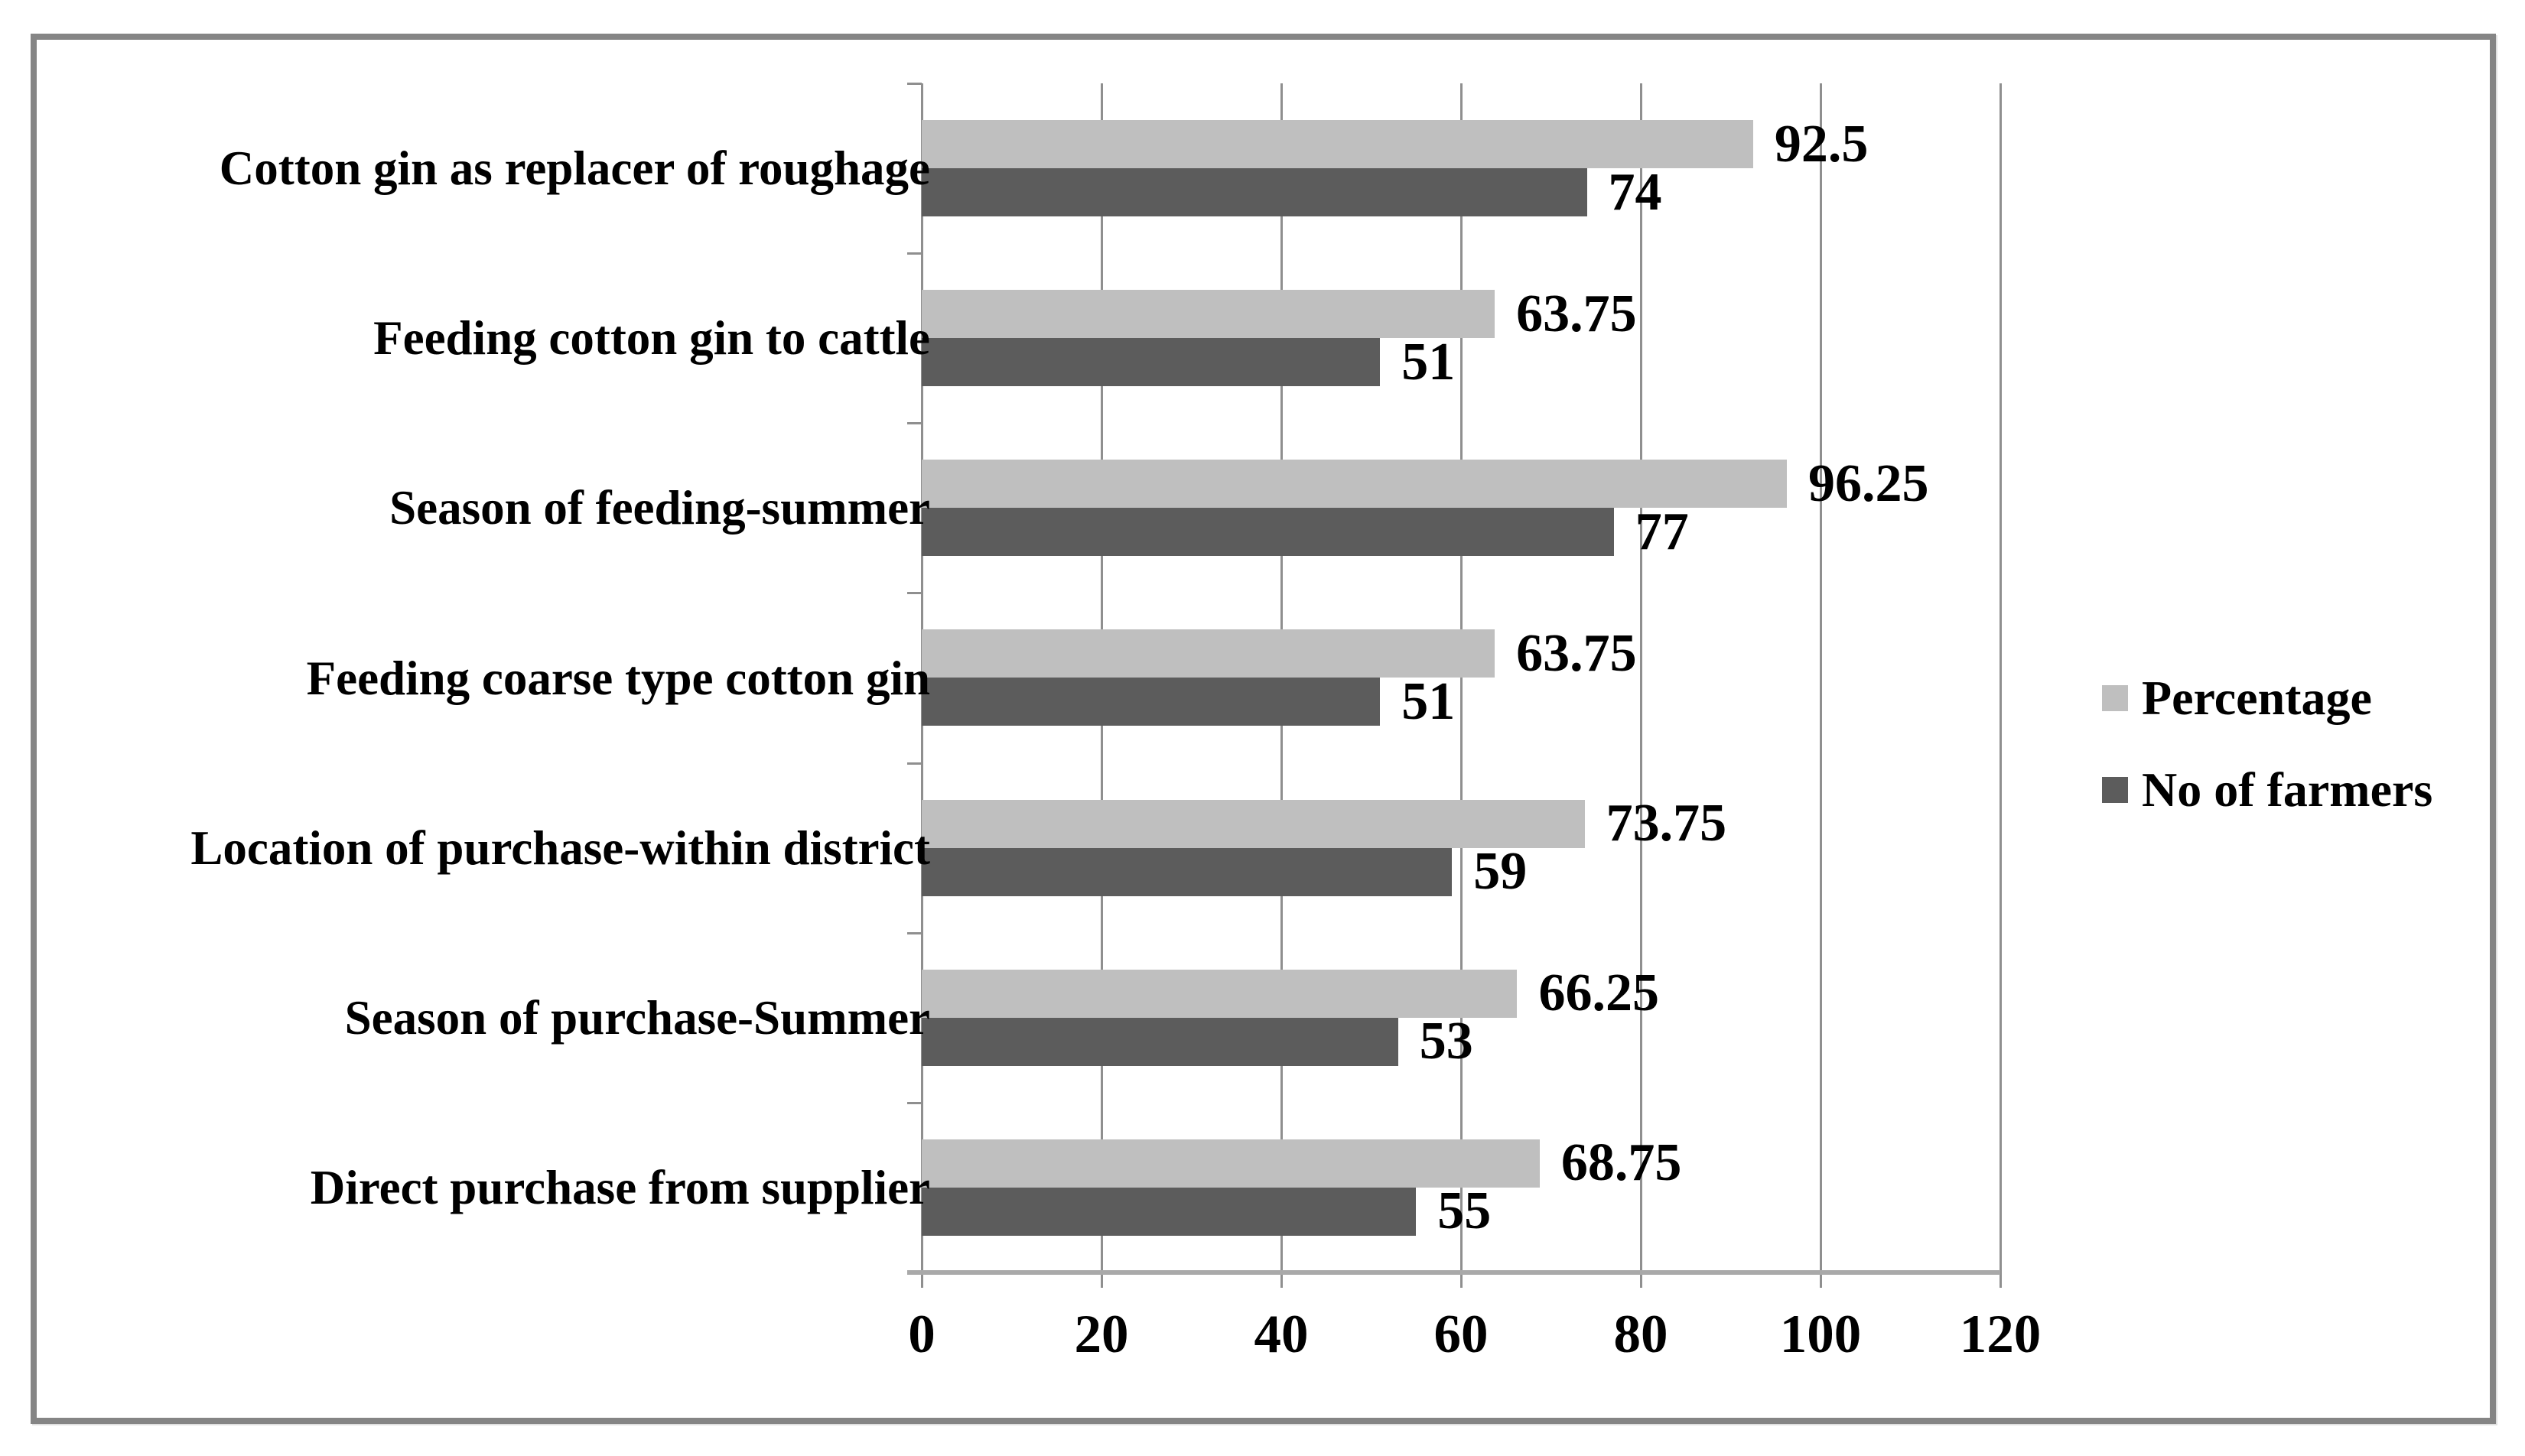  Describe the element at coordinates (1662, 531) in the screenshot. I see `value-label: 77` at that location.